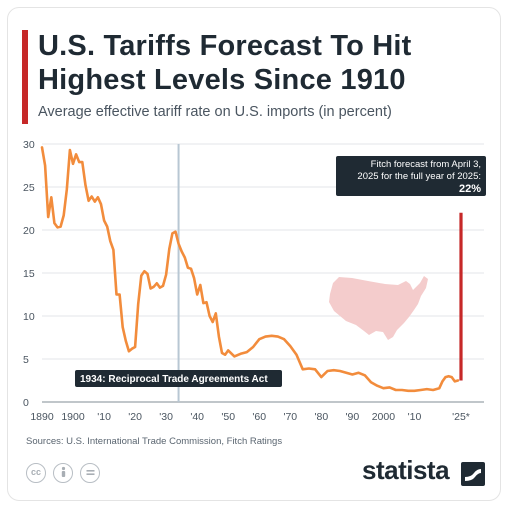 The width and height of the screenshot is (508, 508). I want to click on forecast-callout-value: 22%, so click(470, 189).